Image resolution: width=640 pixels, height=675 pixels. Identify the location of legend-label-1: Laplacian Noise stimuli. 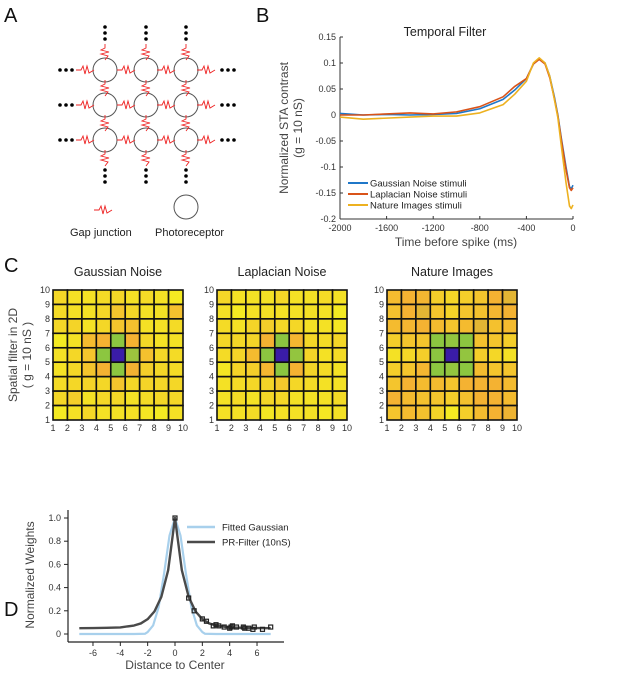
(418, 195).